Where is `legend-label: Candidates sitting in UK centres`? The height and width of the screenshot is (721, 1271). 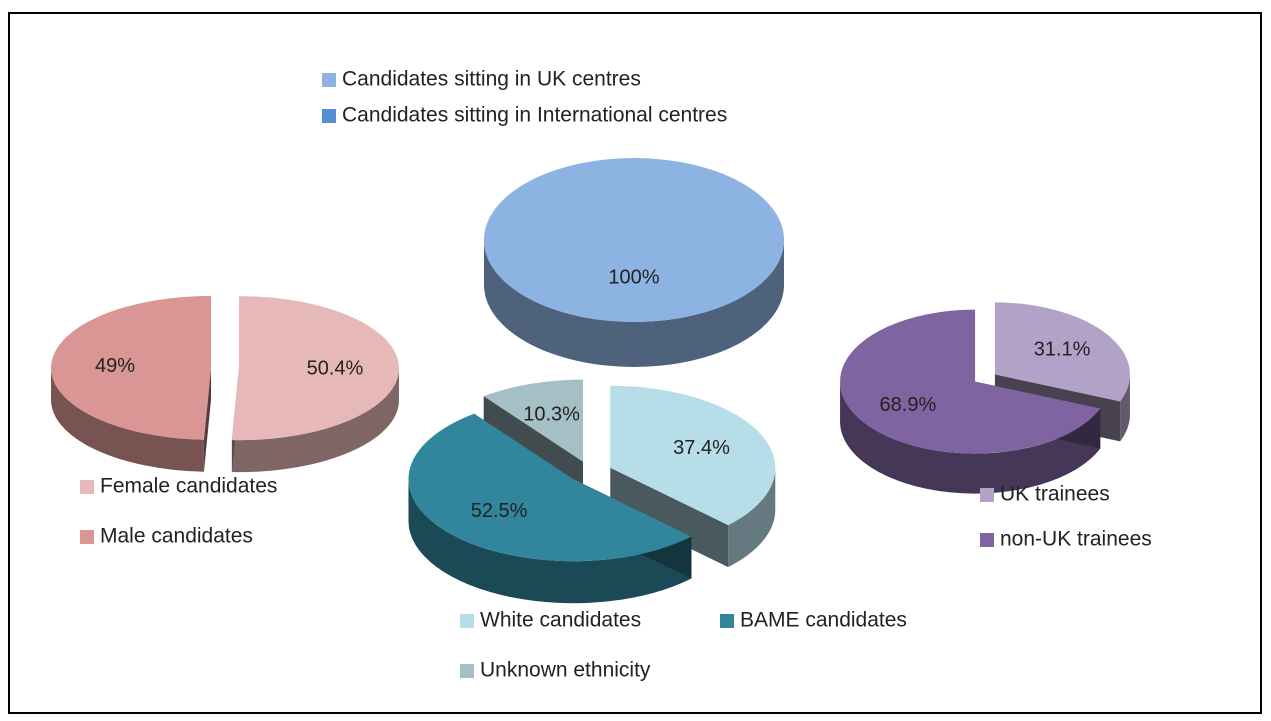 legend-label: Candidates sitting in UK centres is located at coordinates (491, 79).